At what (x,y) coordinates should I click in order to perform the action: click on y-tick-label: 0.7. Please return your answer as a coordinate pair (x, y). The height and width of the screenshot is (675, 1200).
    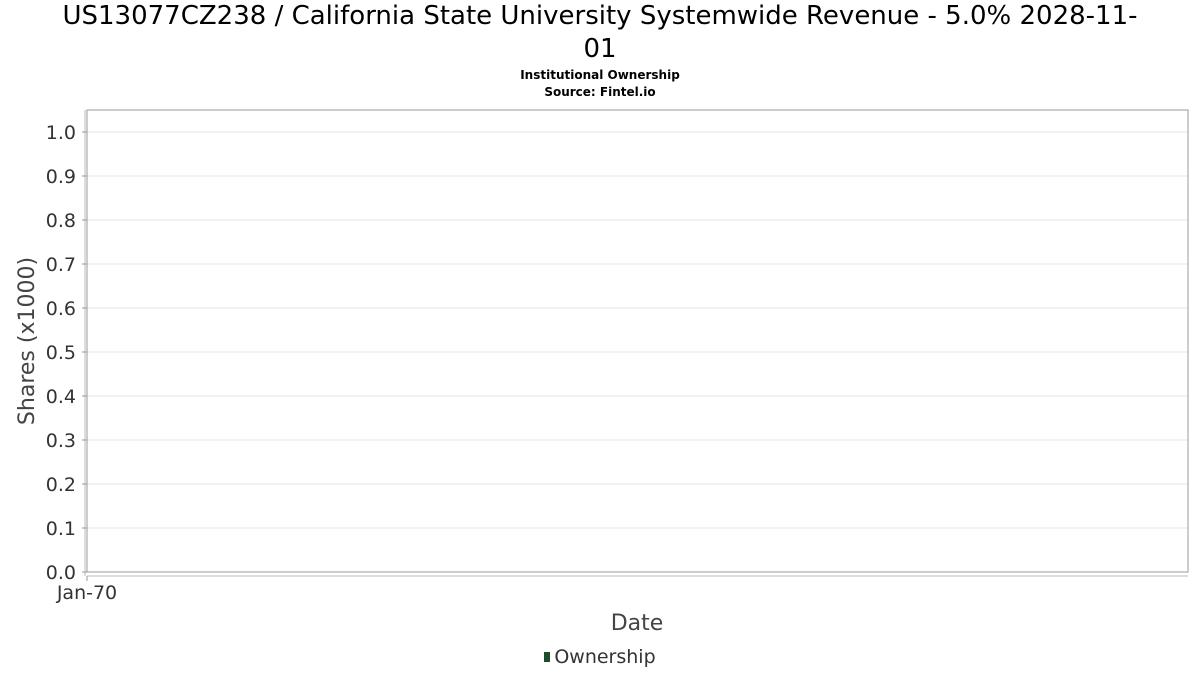
    Looking at the image, I should click on (61, 265).